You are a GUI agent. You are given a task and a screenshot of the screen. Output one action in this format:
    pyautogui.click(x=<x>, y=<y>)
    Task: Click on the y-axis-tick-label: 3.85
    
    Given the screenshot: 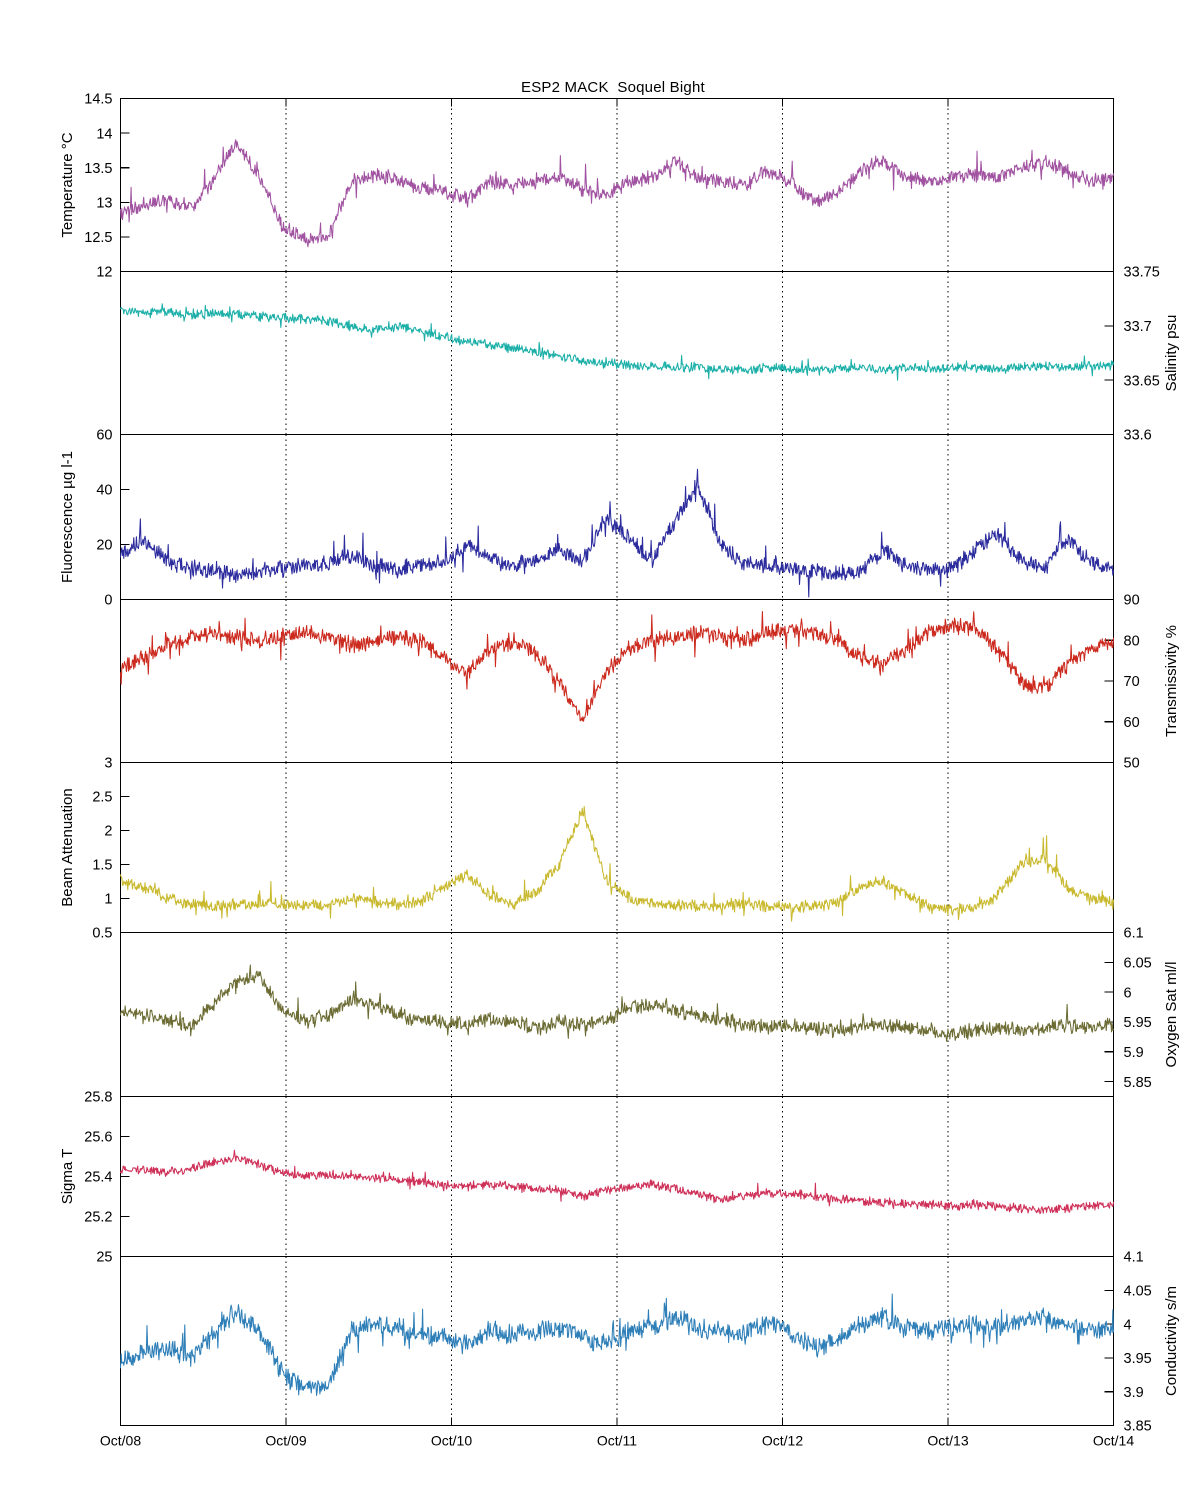 What is the action you would take?
    pyautogui.click(x=1138, y=1427)
    